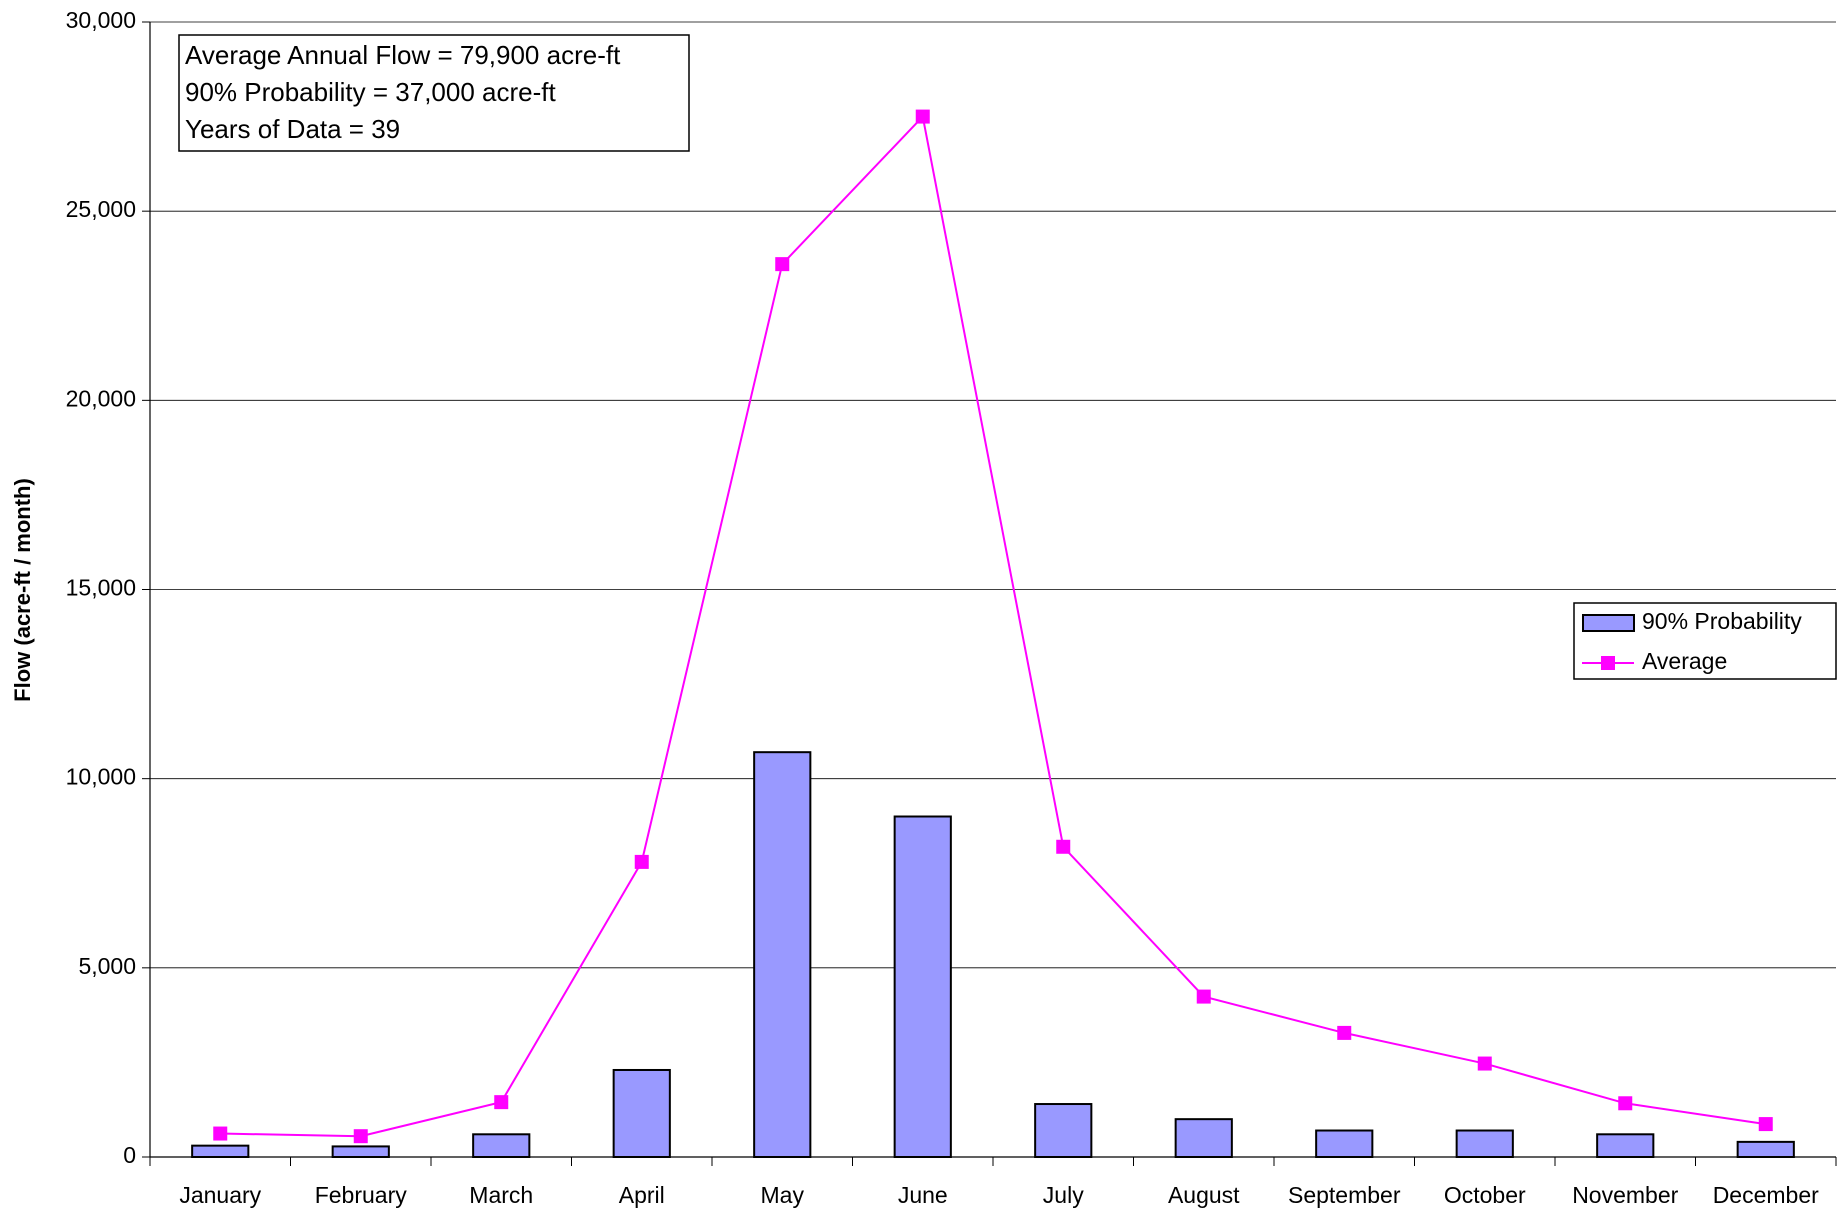 Image resolution: width=1837 pixels, height=1212 pixels. I want to click on annotation: Years of Data = 39, so click(292, 129).